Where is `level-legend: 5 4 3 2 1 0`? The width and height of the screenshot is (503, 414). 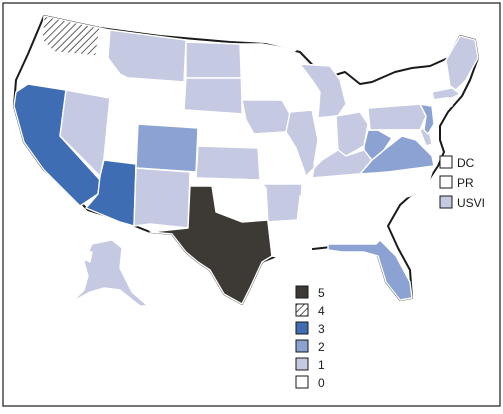
level-legend: 5 4 3 2 1 0 is located at coordinates (310, 337).